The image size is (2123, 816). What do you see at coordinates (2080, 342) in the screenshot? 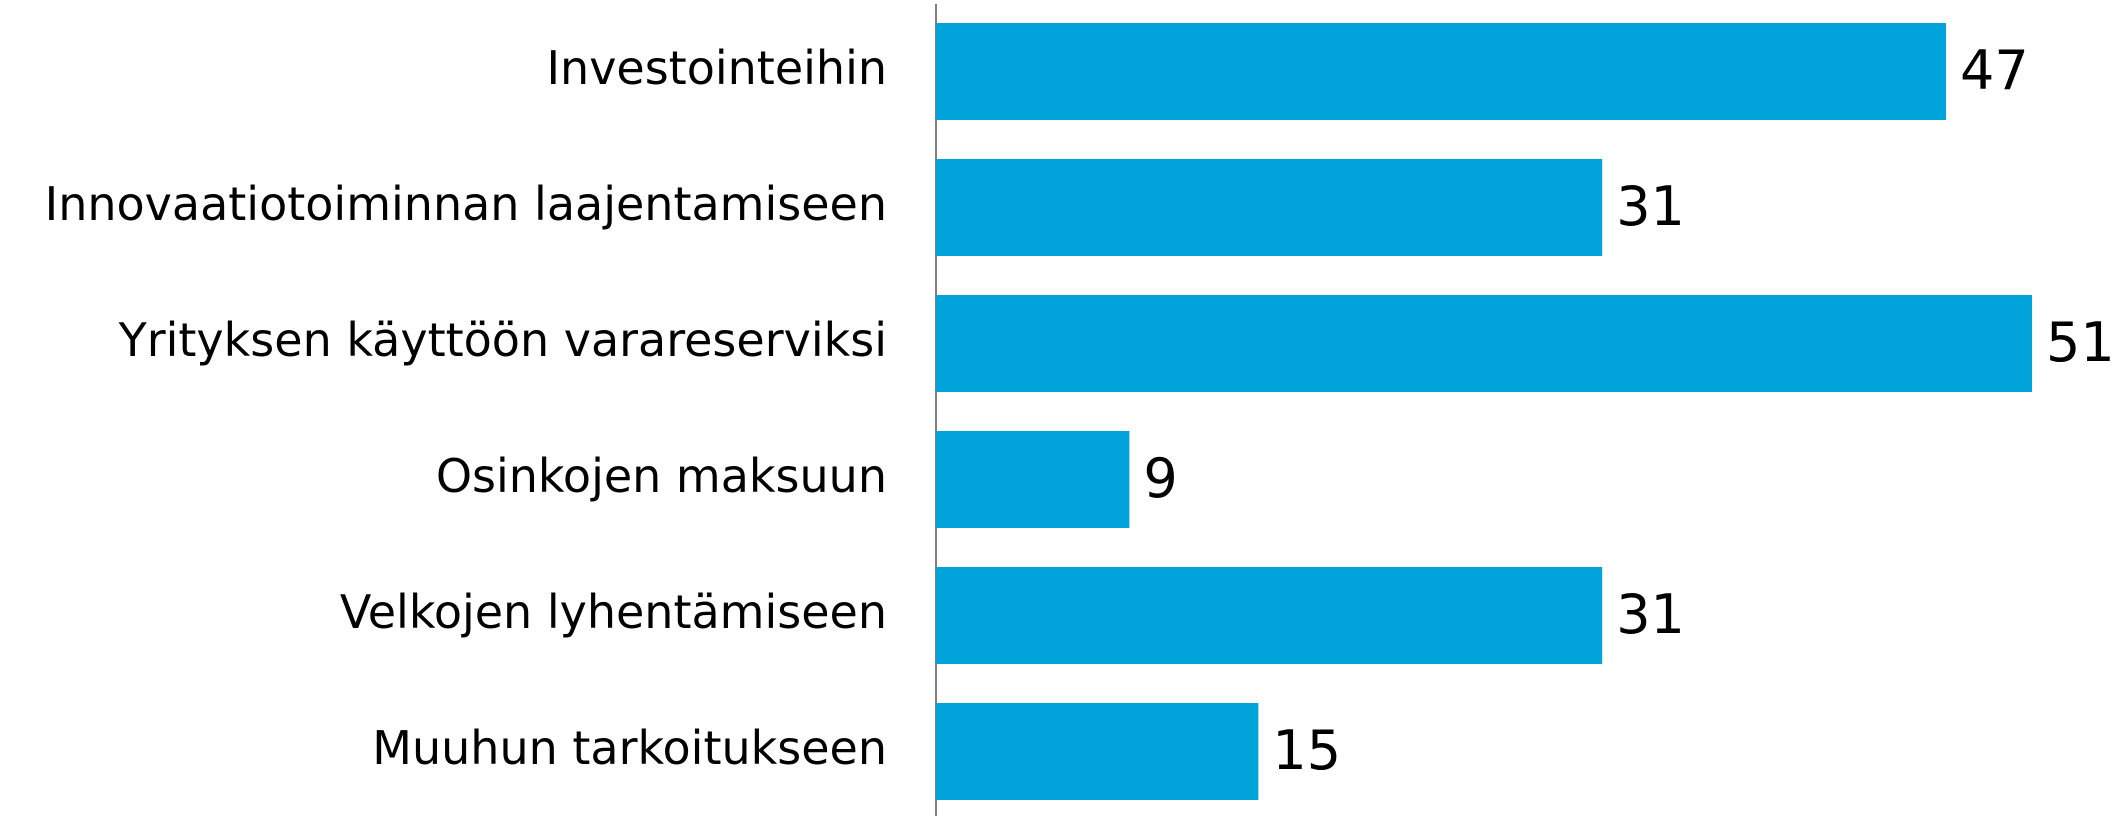
I see `value-label: 51` at bounding box center [2080, 342].